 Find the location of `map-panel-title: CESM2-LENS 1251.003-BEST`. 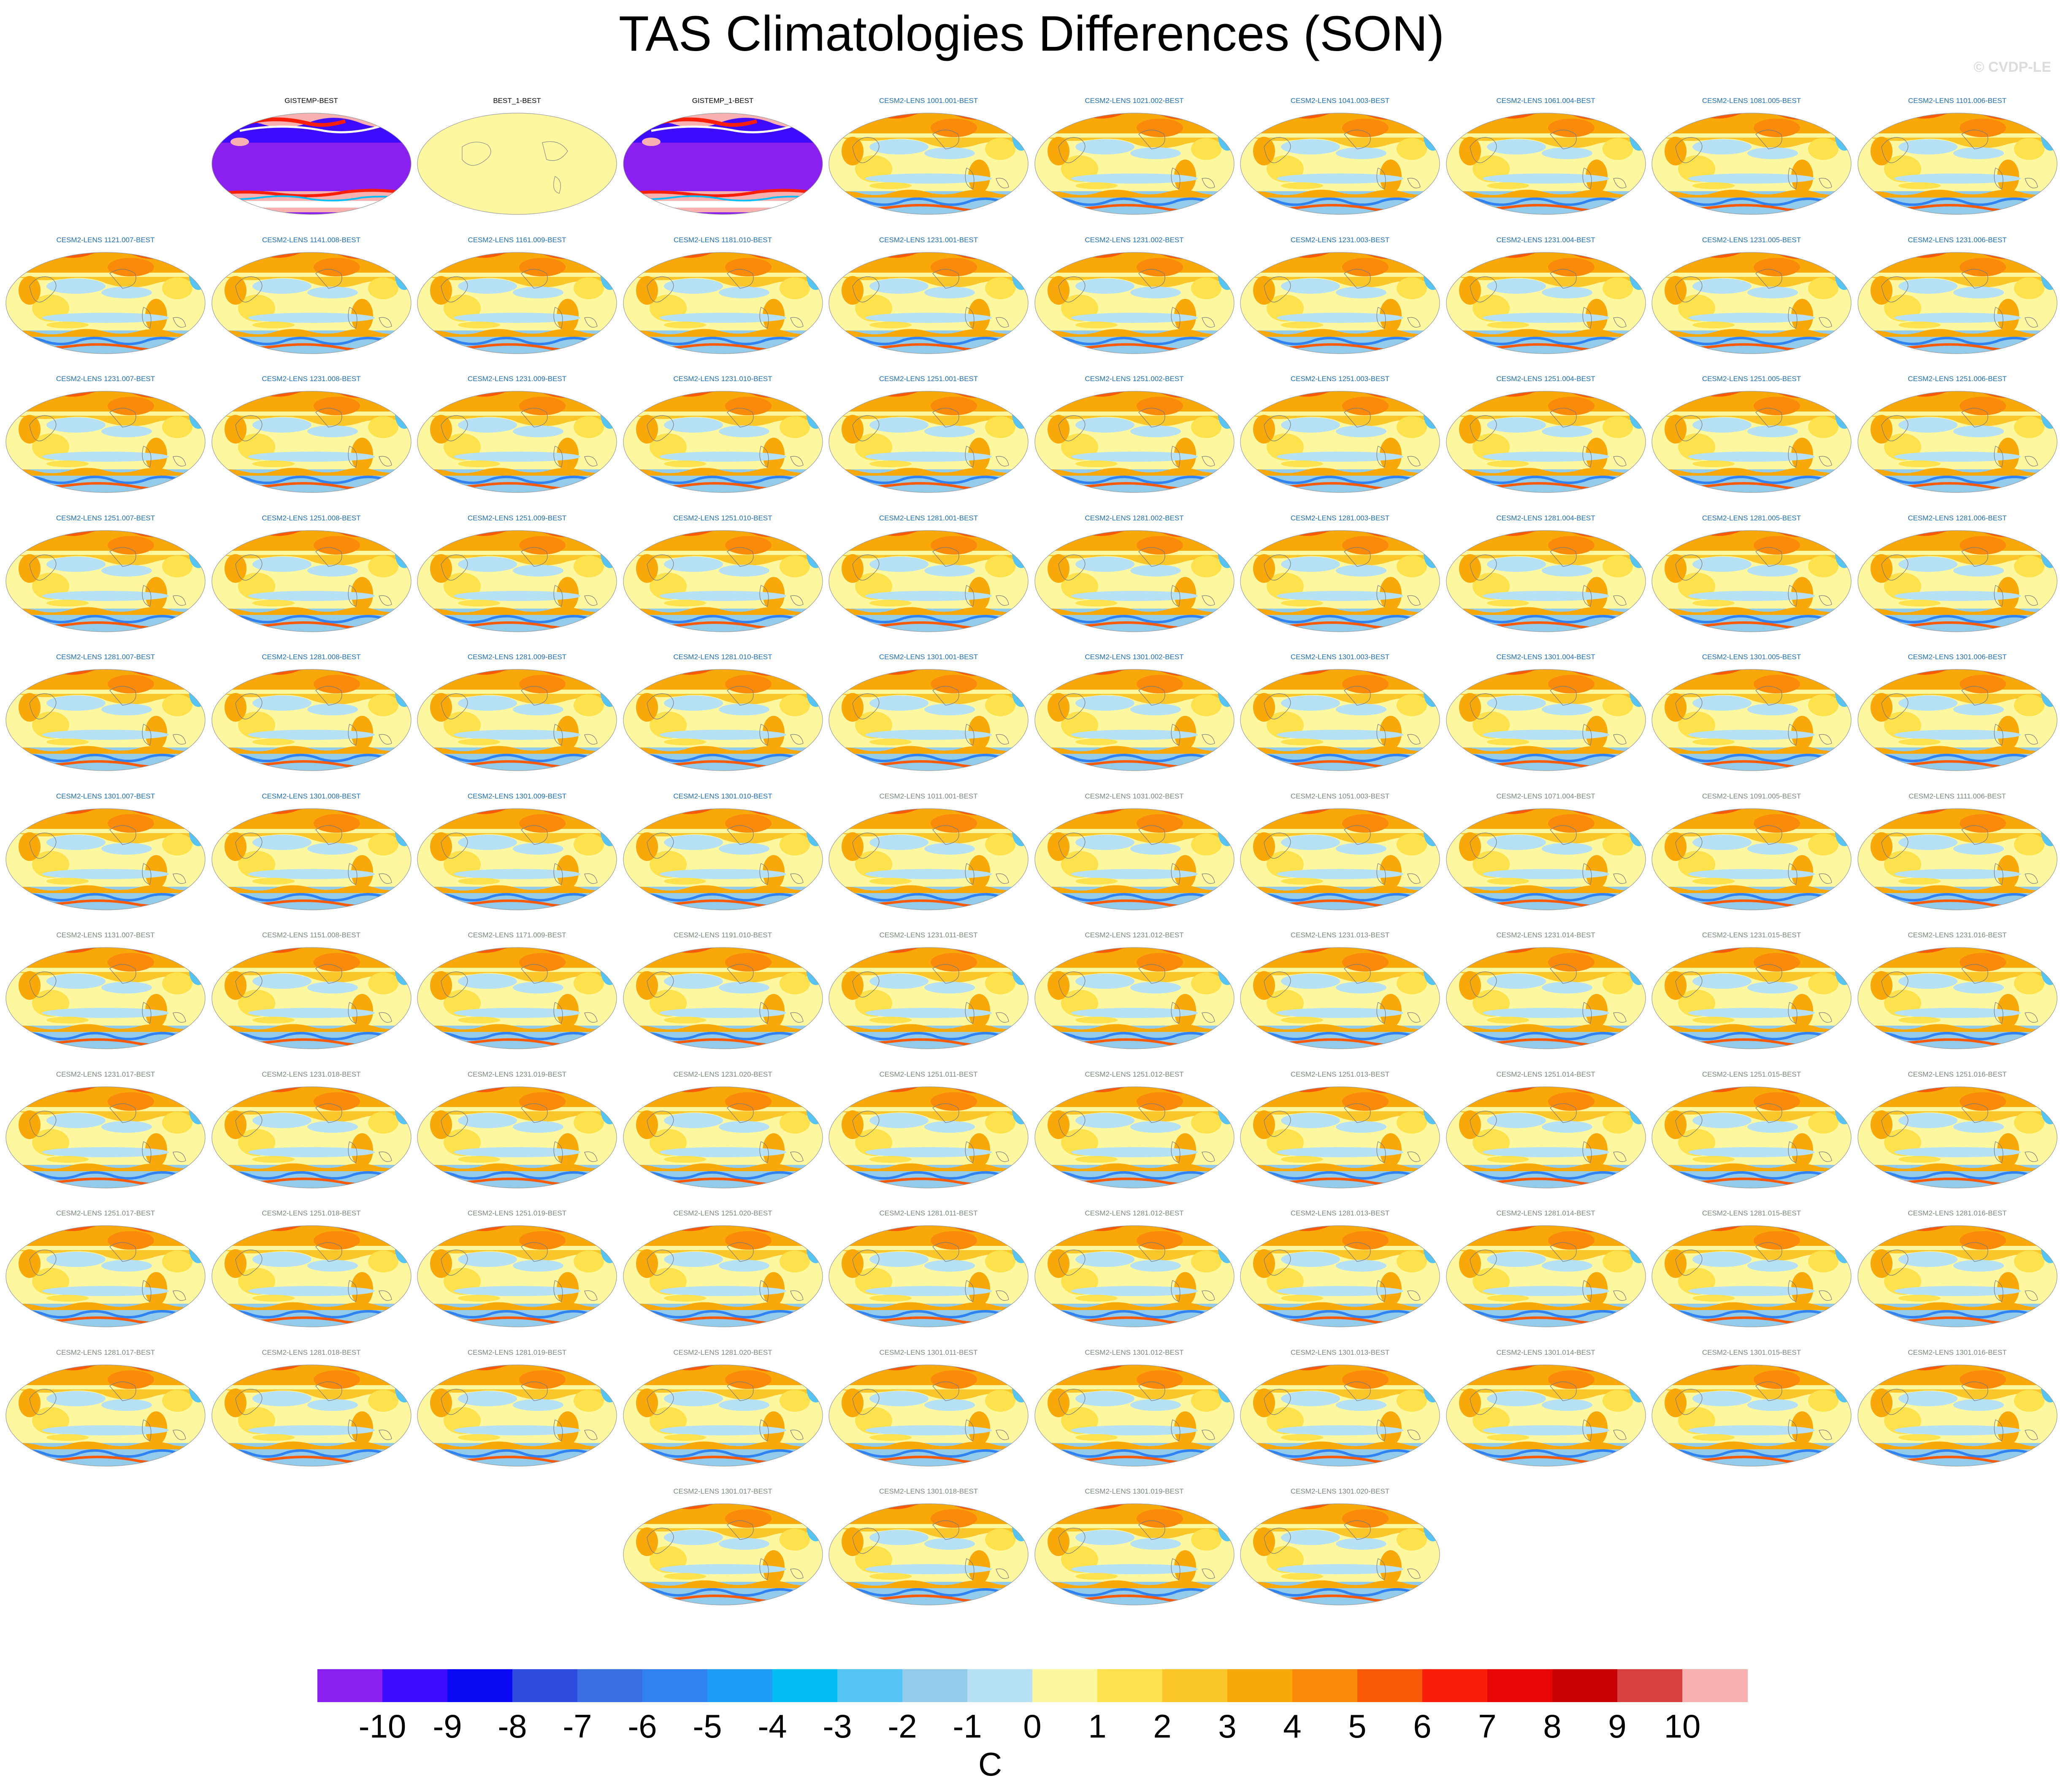

map-panel-title: CESM2-LENS 1251.003-BEST is located at coordinates (1340, 379).